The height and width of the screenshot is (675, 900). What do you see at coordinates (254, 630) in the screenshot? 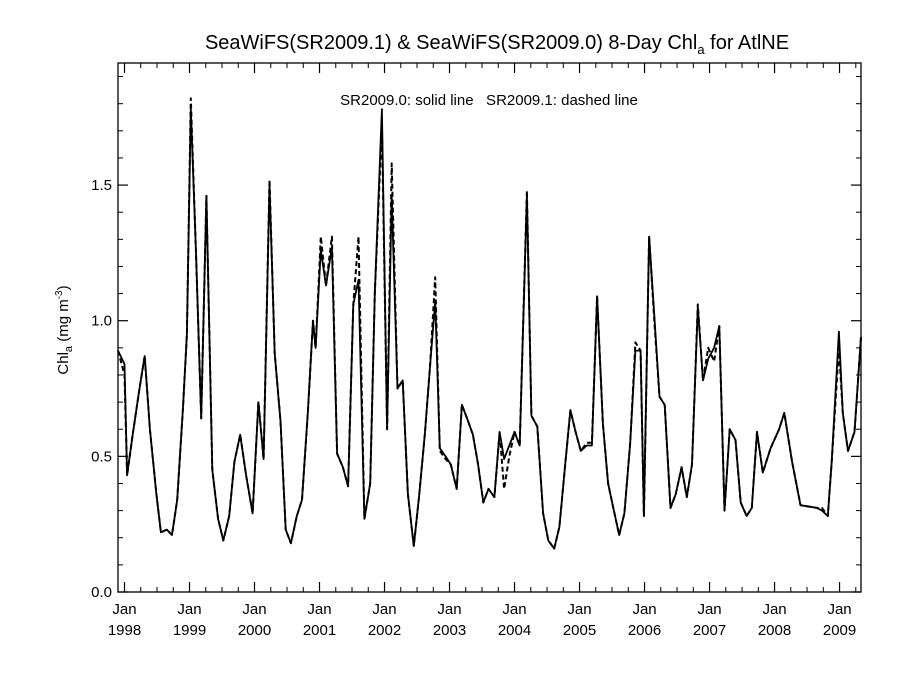
I see `x-tick-label-year: 2000` at bounding box center [254, 630].